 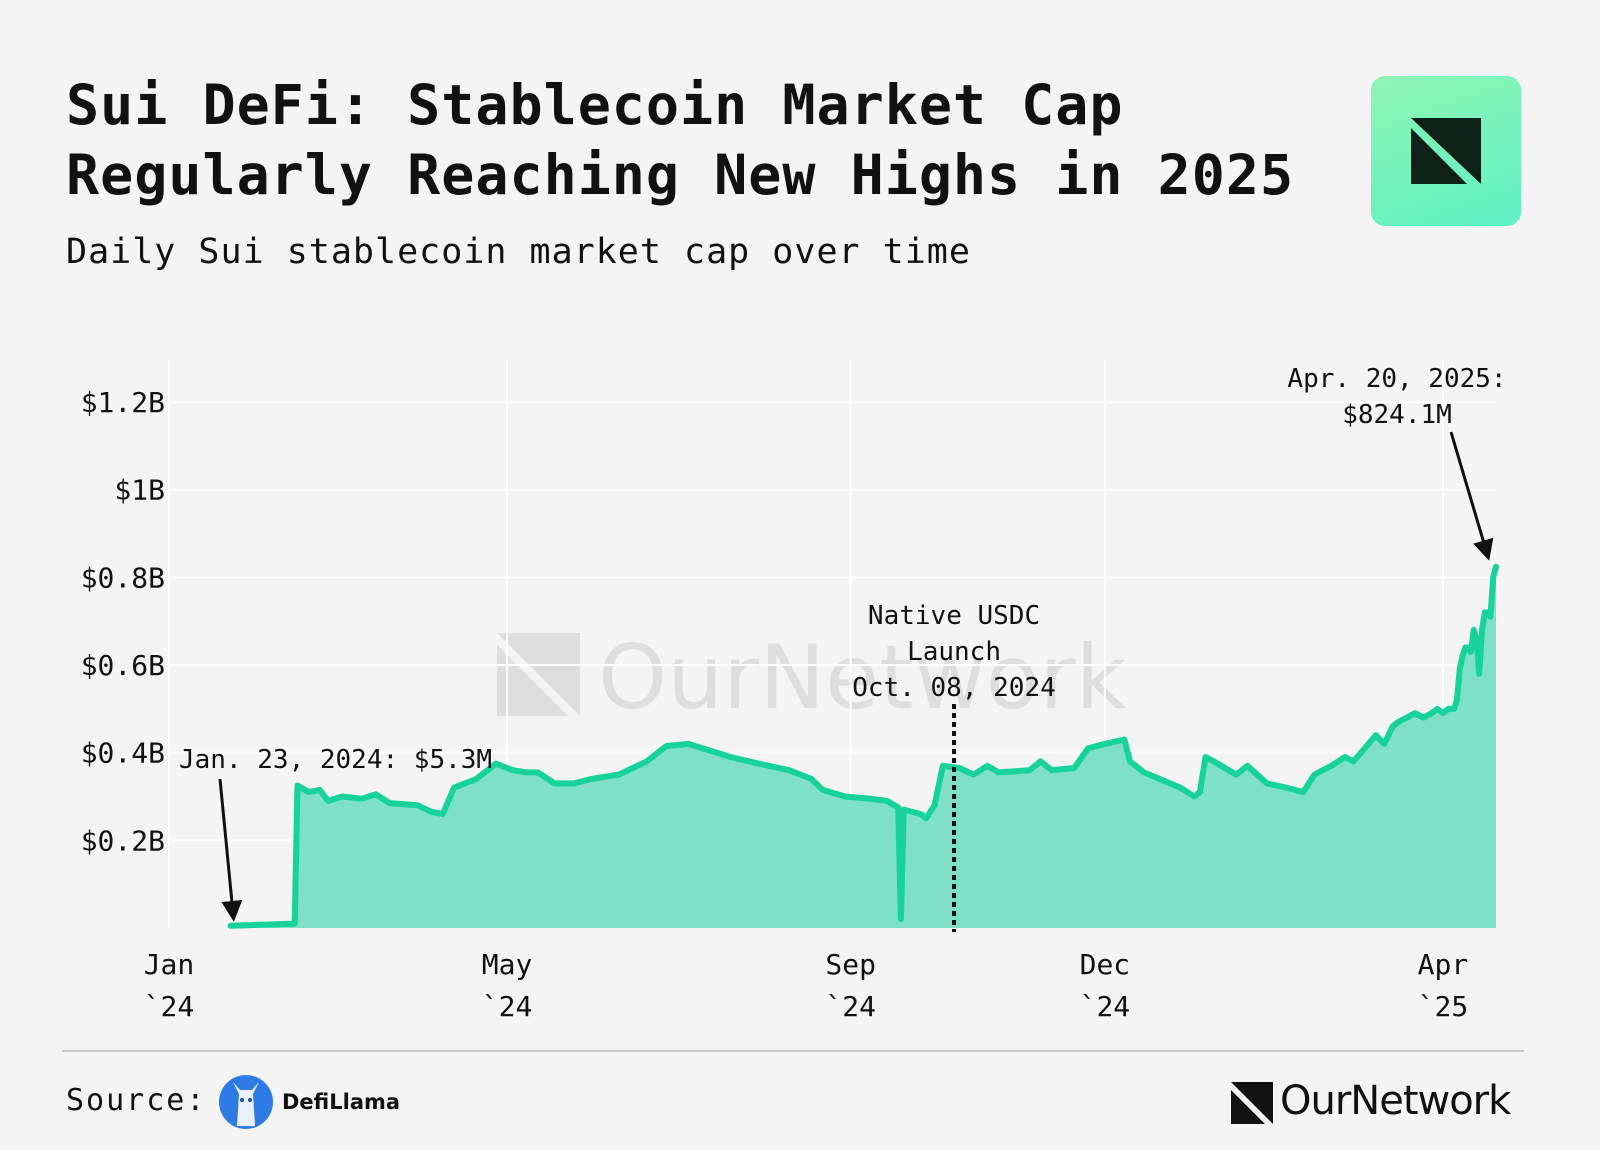 What do you see at coordinates (136, 1100) in the screenshot?
I see `source-label: Source:` at bounding box center [136, 1100].